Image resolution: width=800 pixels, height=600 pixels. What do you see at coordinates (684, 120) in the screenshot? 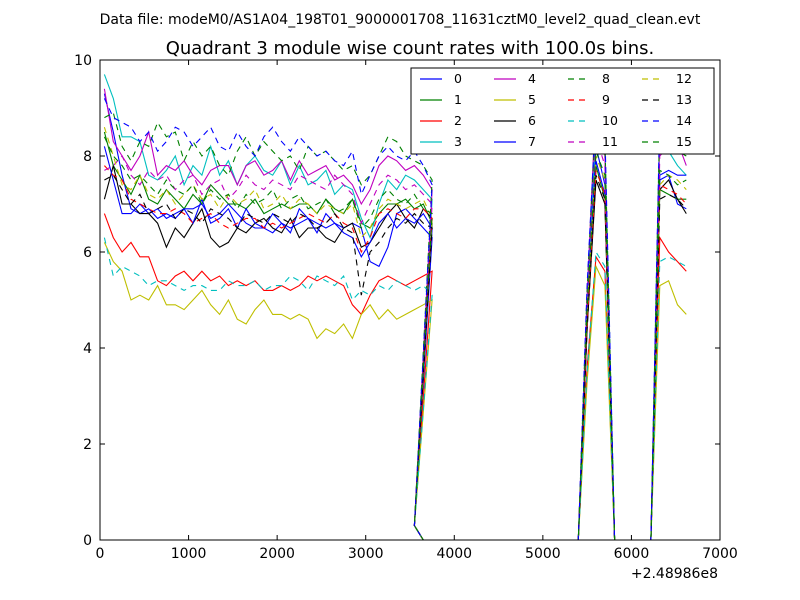
I see `legend-label-14: 14` at bounding box center [684, 120].